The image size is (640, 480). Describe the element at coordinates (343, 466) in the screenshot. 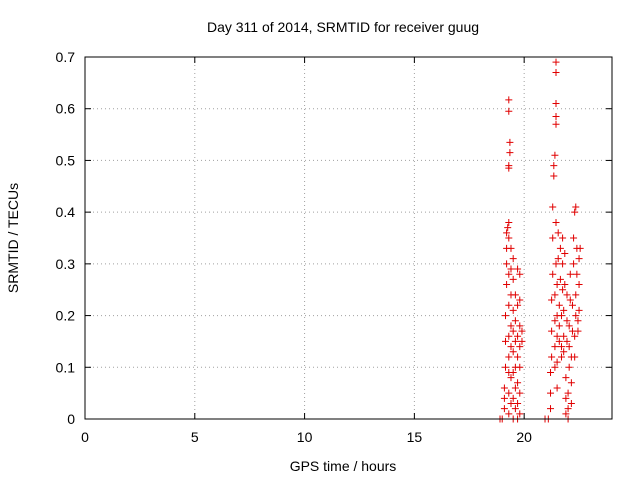

I see `x-axis-label: GPS time / hours` at that location.